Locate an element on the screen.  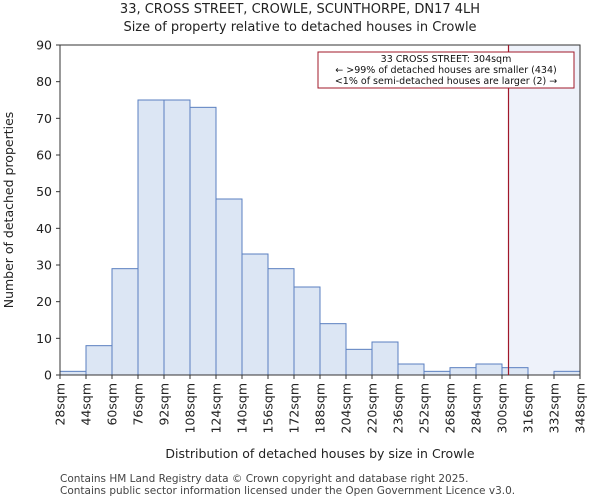
x-tick-label: 284sqm is located at coordinates (476, 408).